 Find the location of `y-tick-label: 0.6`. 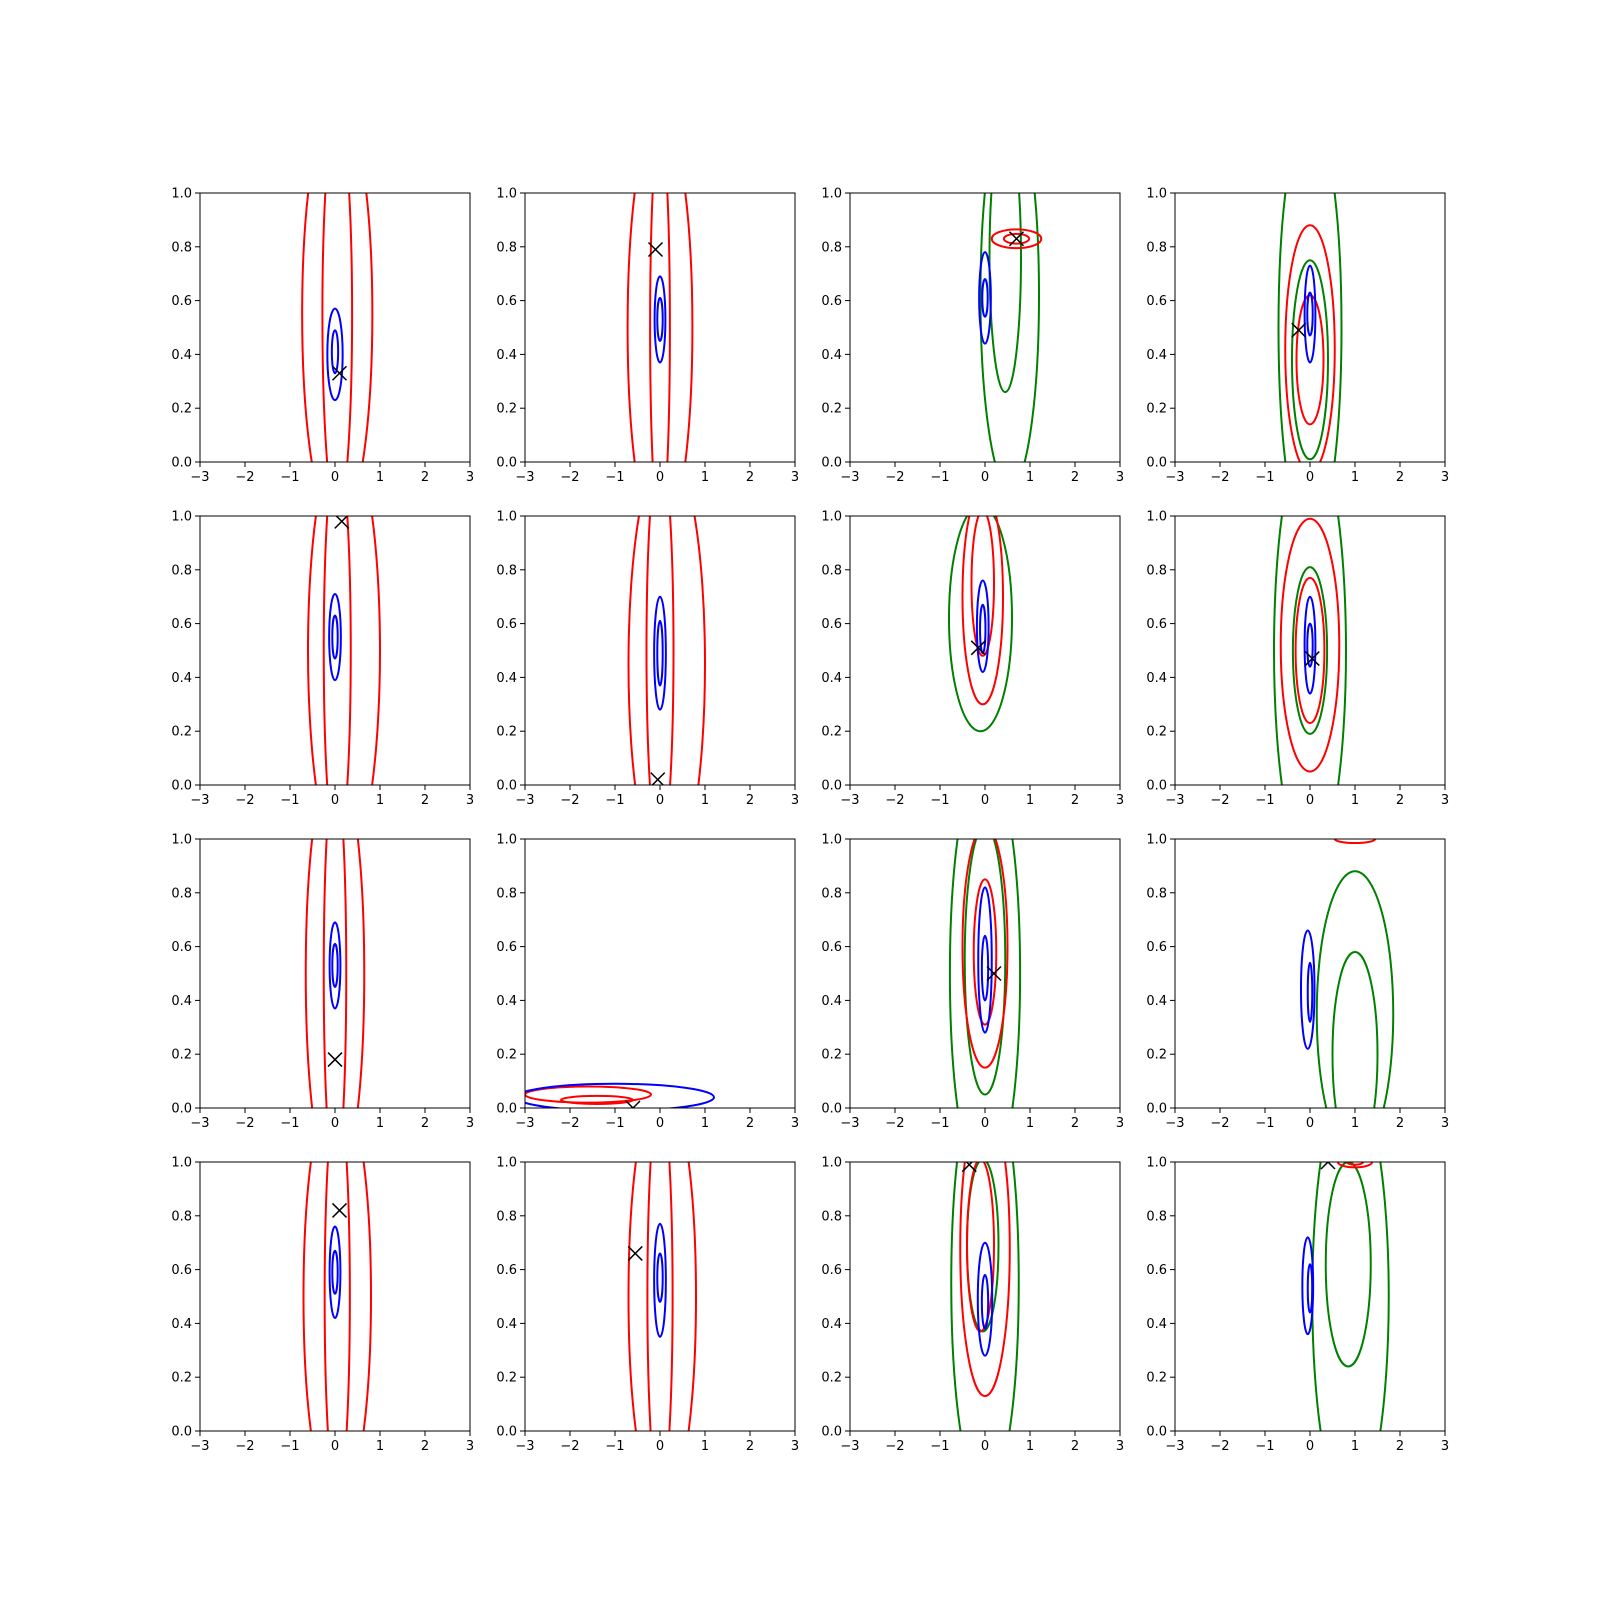

y-tick-label: 0.6 is located at coordinates (181, 624).